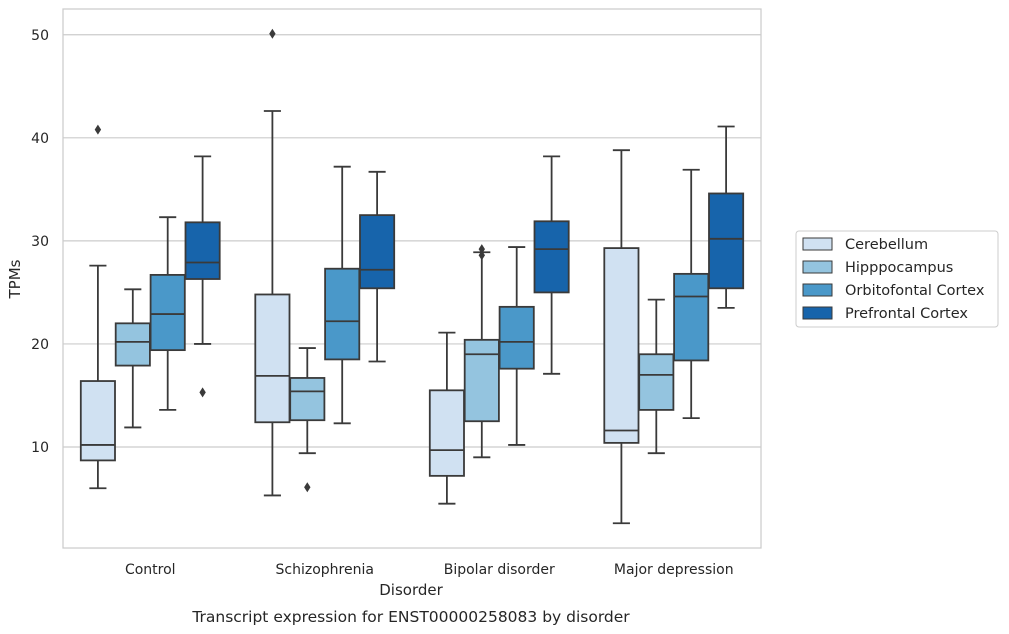  I want to click on x-tick-label: Control, so click(150, 570).